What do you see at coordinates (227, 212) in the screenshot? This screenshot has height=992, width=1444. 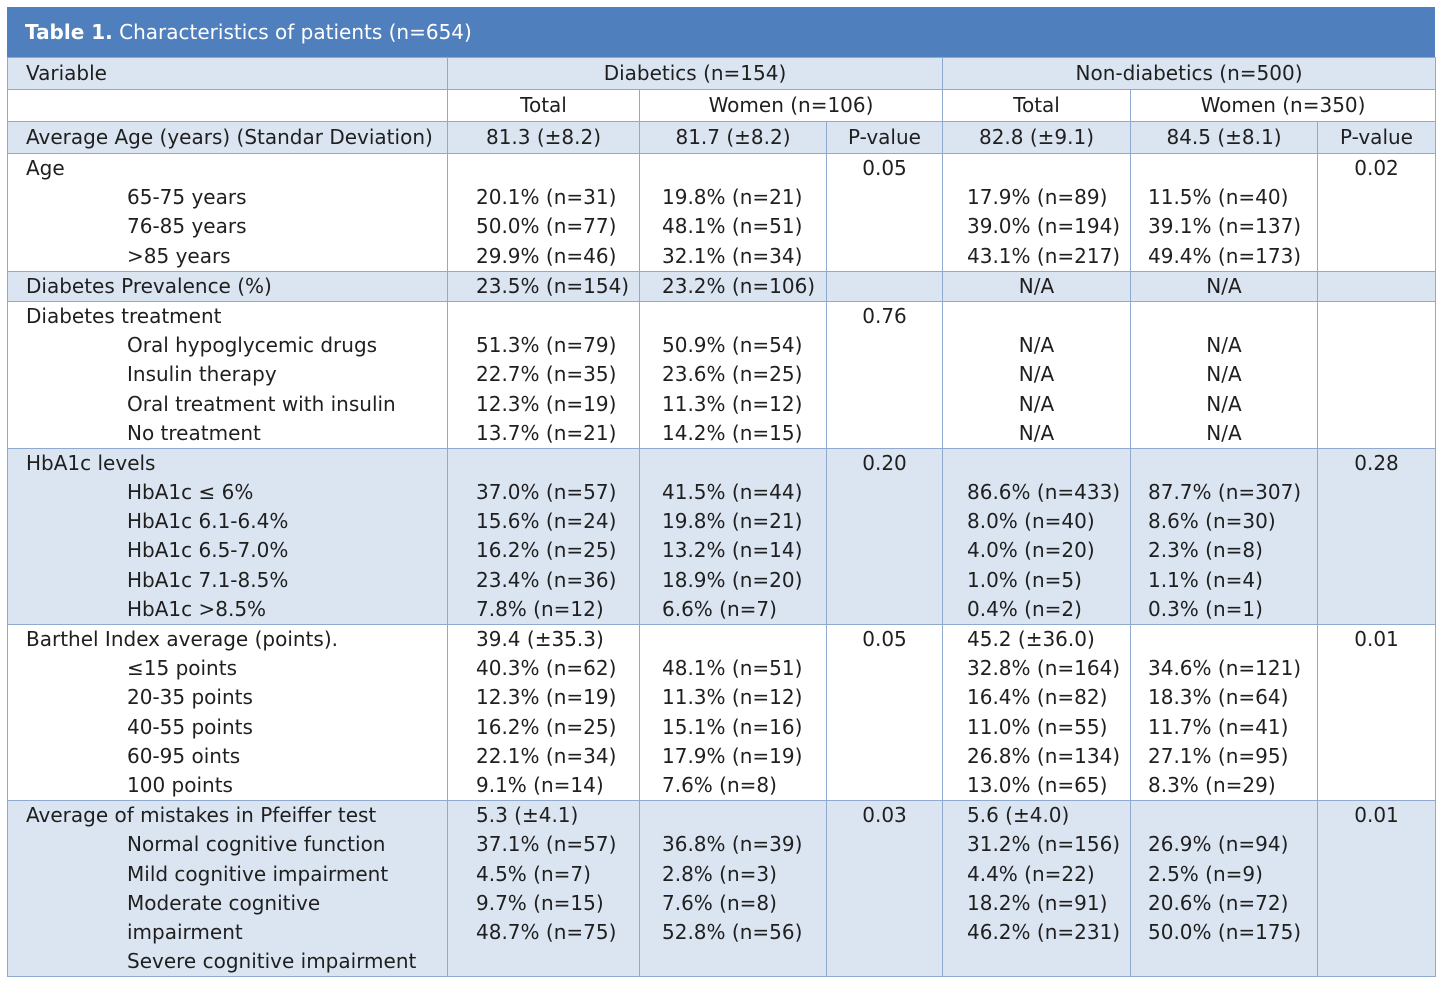 I see `group-label-cell: Age 65-75 years 76-85 years >85 years` at bounding box center [227, 212].